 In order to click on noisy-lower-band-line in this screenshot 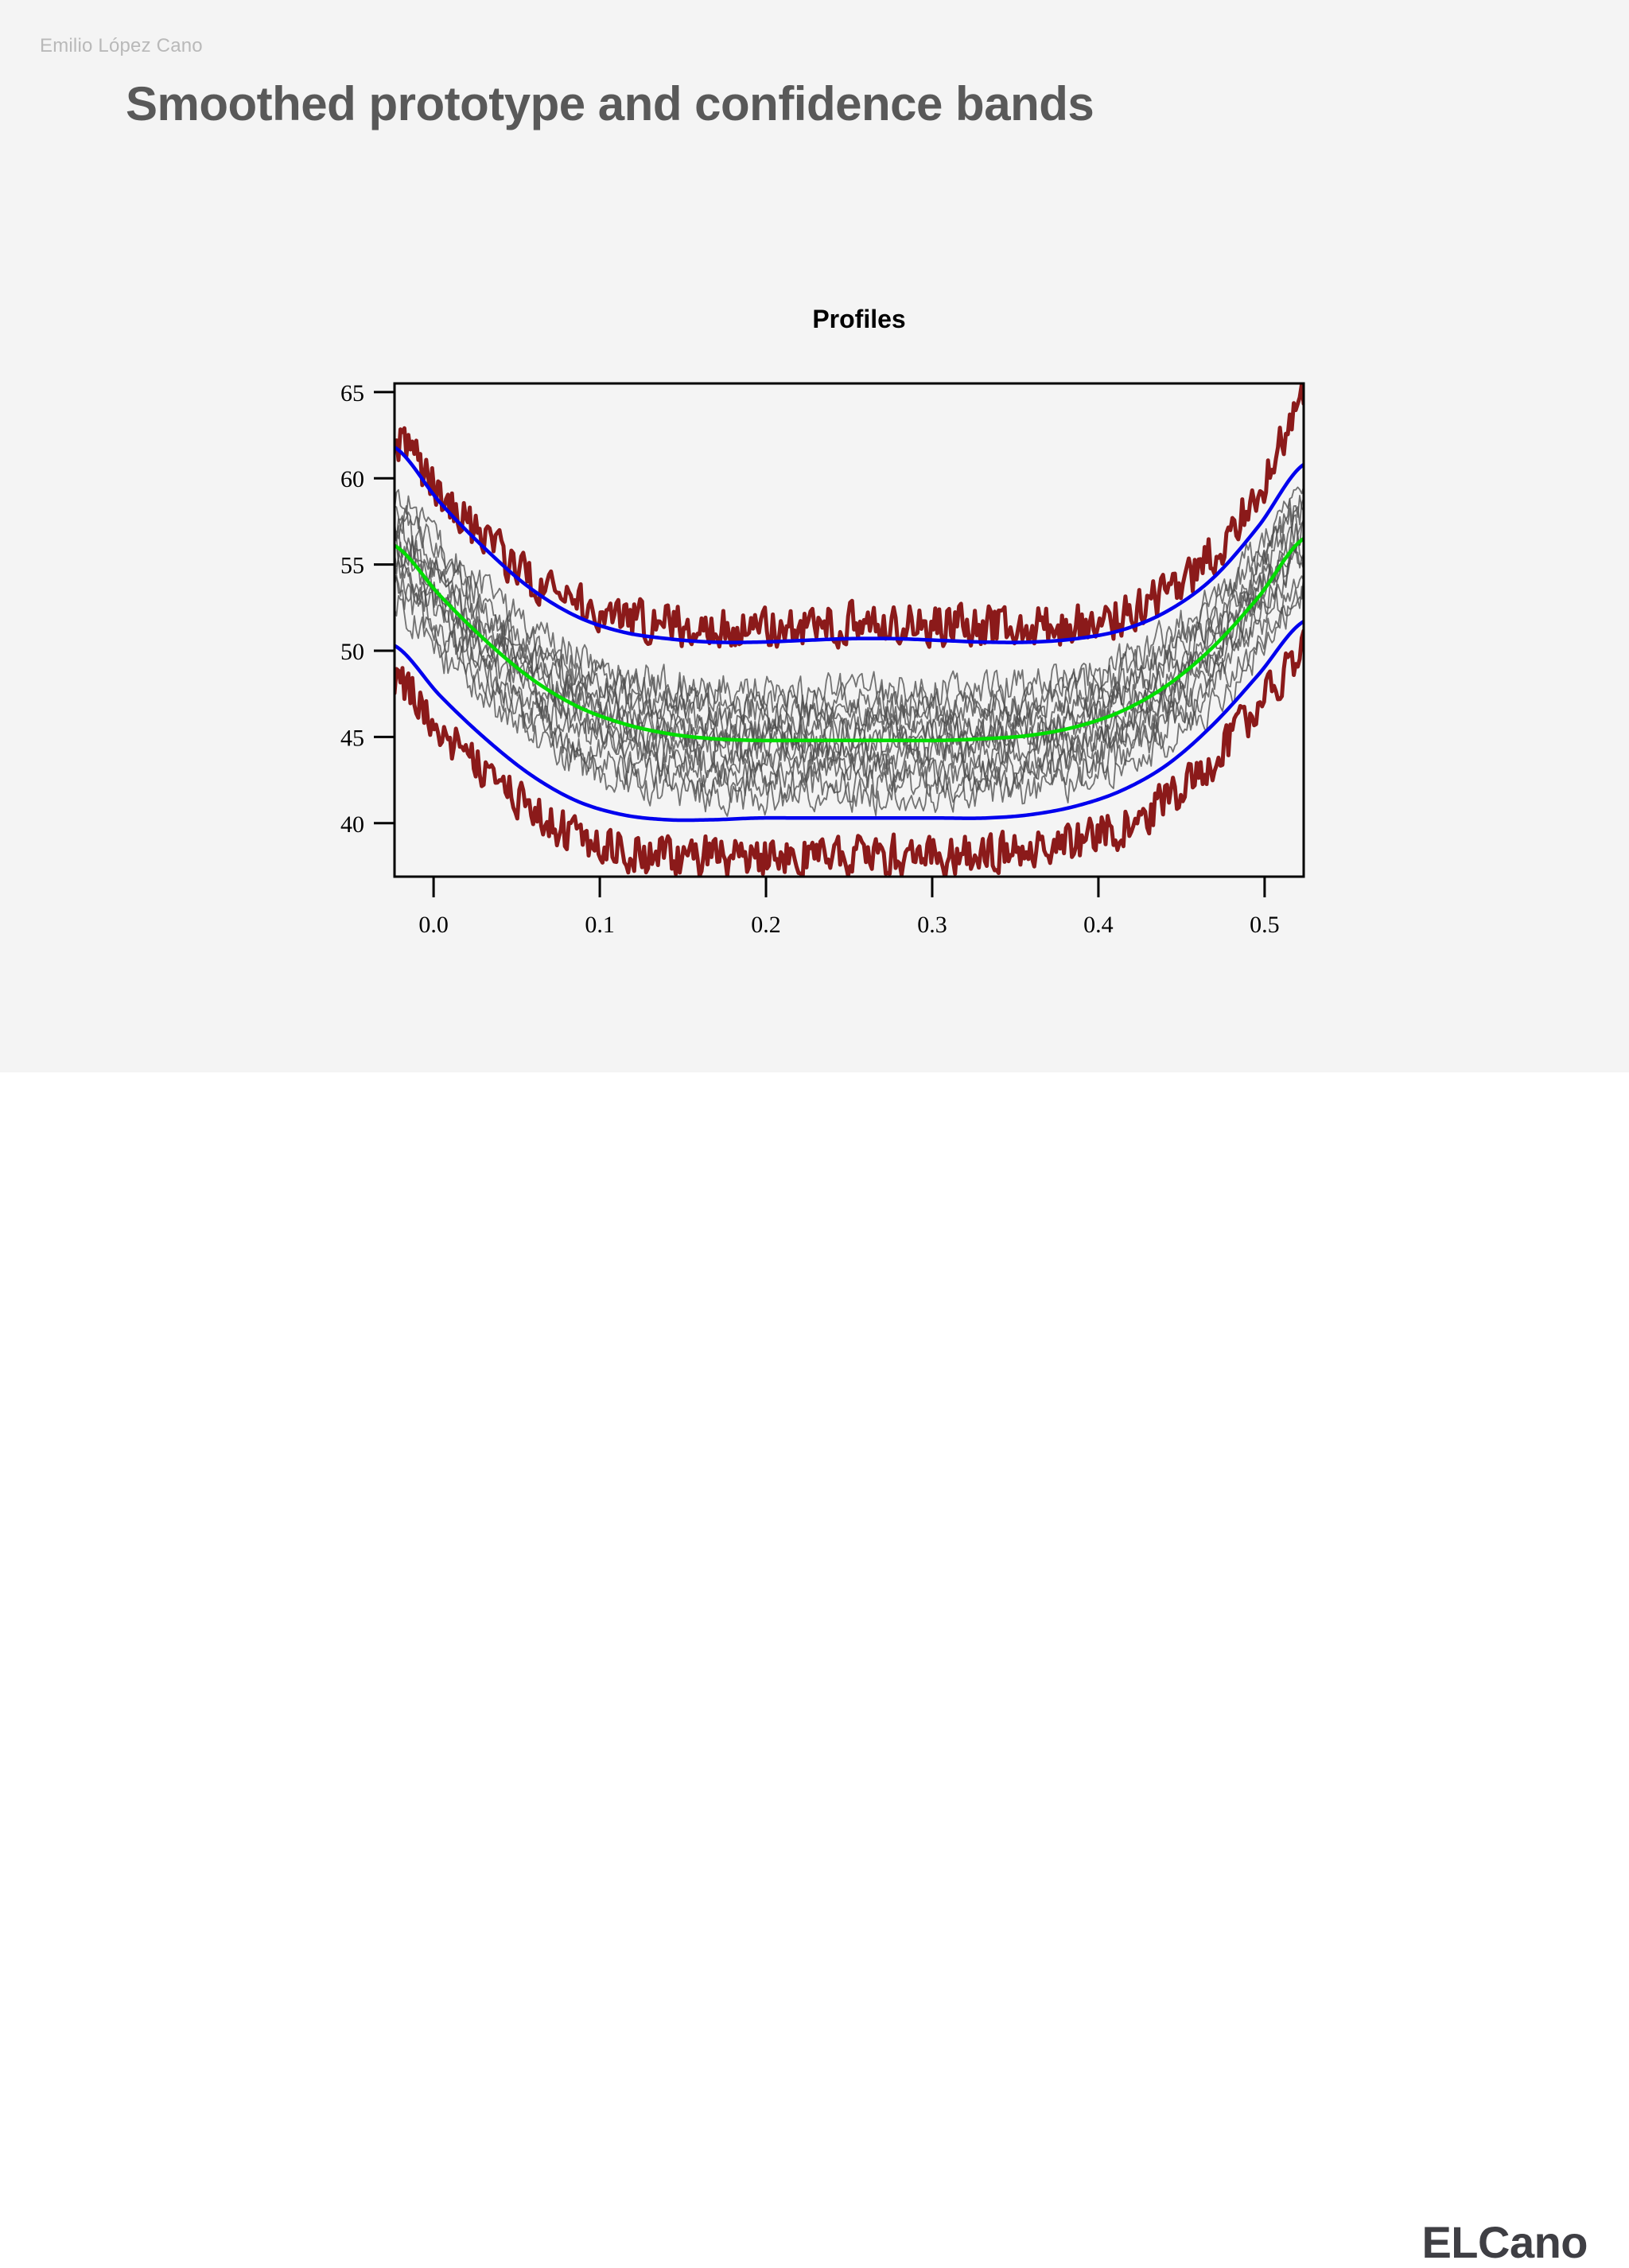, I will do `click(849, 752)`.